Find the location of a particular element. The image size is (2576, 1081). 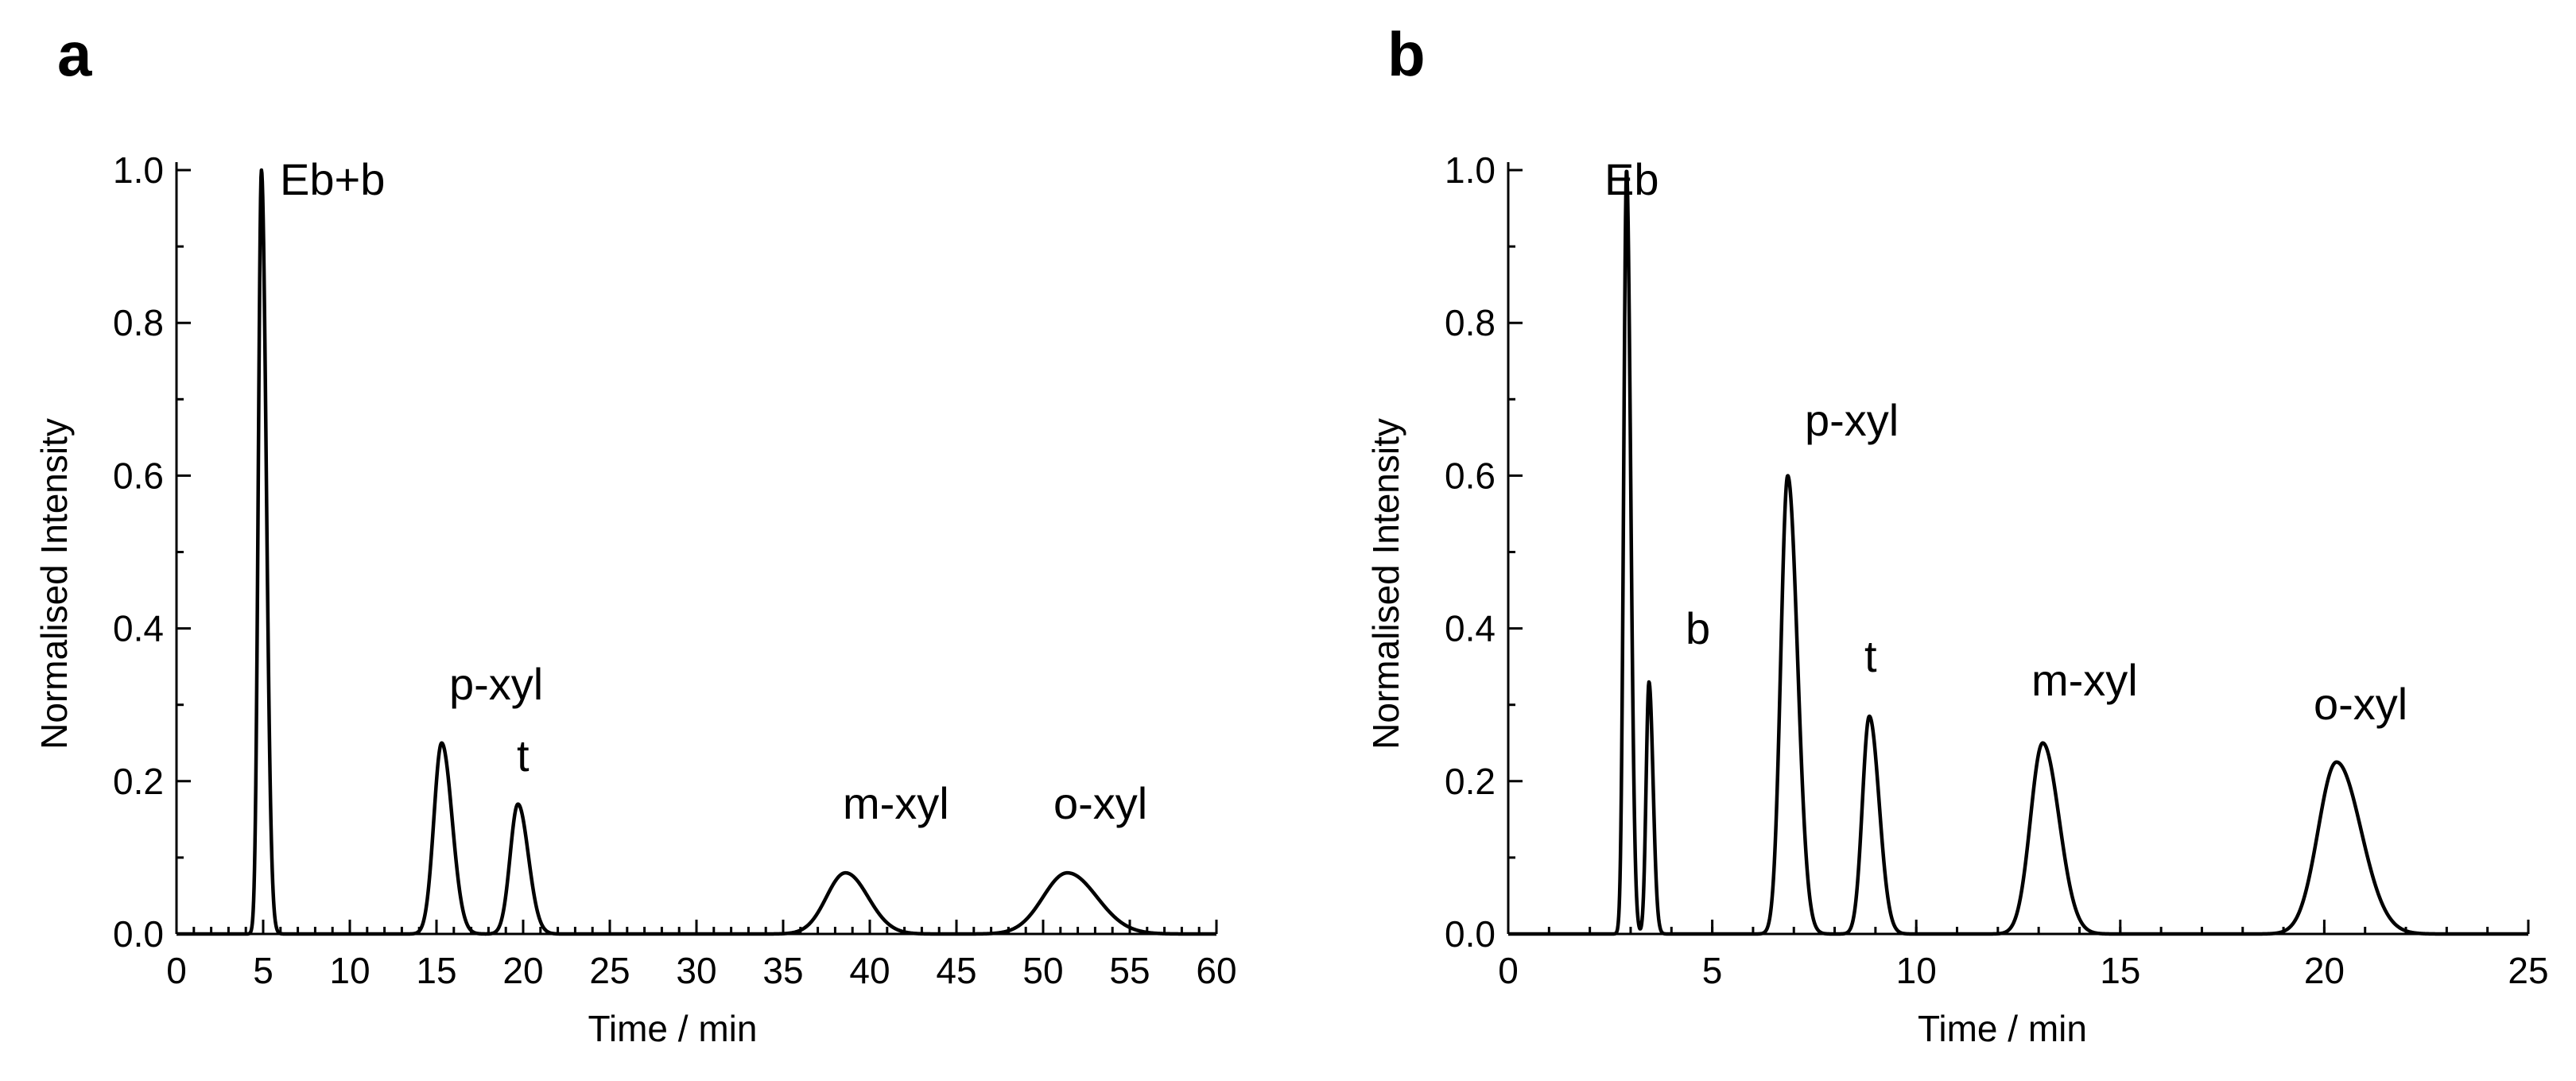

peak-label-b: b is located at coordinates (1698, 628).